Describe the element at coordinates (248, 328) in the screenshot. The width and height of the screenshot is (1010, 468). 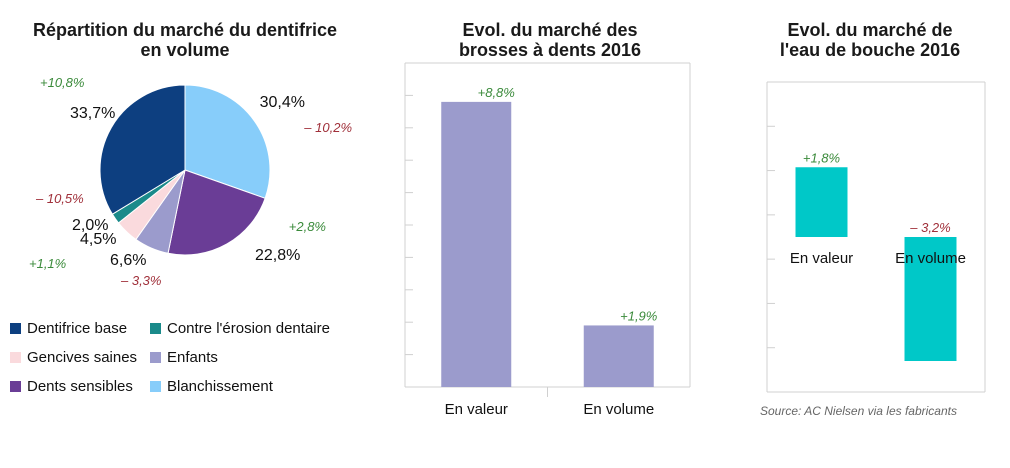
I see `legend-label: Contre l'érosion dentaire` at that location.